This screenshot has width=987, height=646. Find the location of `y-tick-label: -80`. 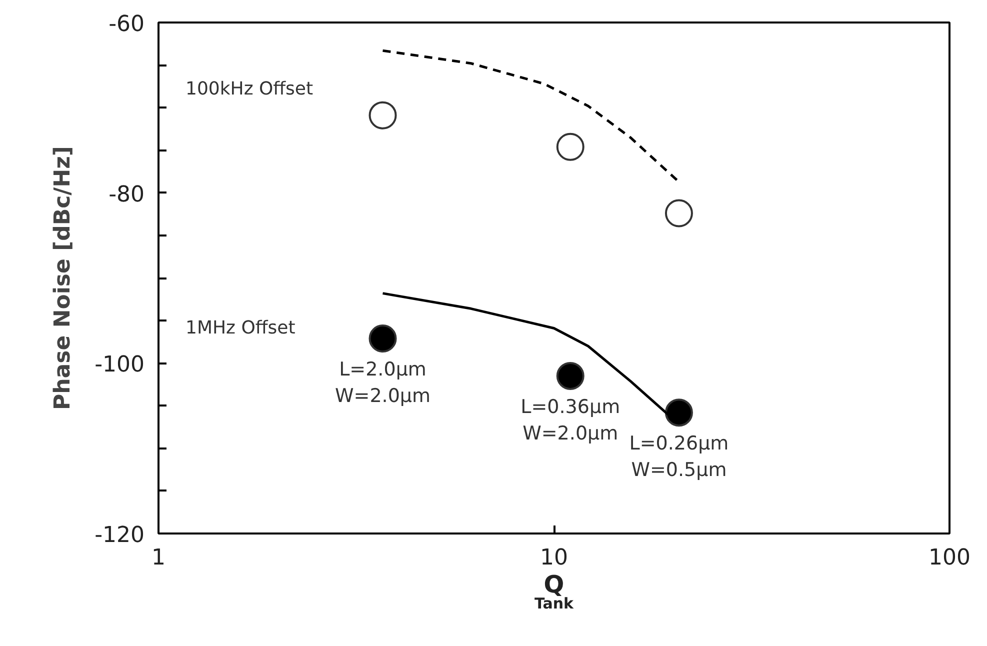

y-tick-label: -80 is located at coordinates (126, 195).